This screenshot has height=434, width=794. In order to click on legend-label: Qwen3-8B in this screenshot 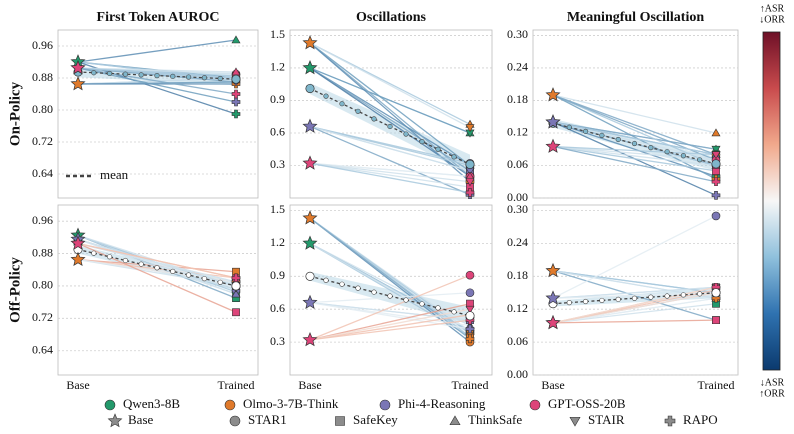, I will do `click(151, 403)`.